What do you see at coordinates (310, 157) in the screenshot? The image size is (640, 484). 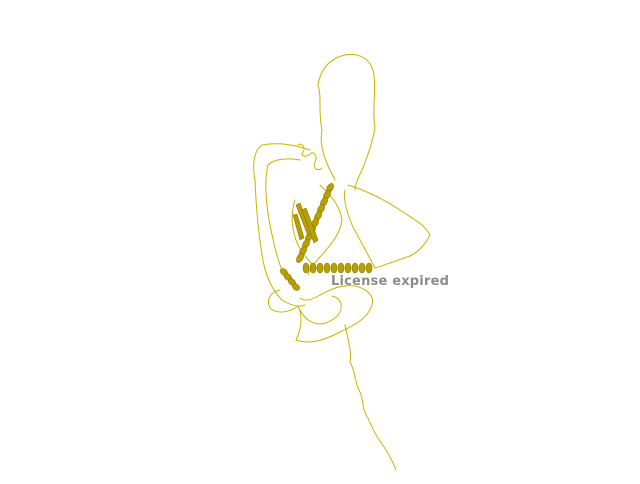 I see `coil-small-squiggle` at bounding box center [310, 157].